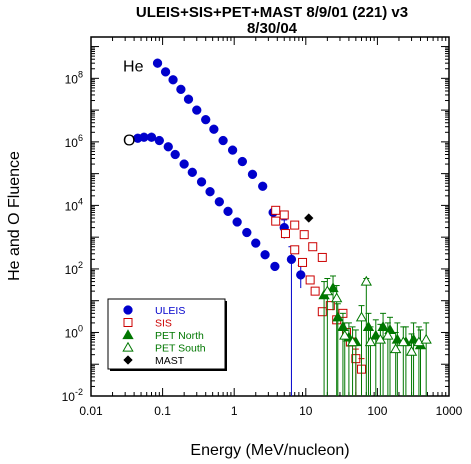  Describe the element at coordinates (234, 411) in the screenshot. I see `x-tick-label: 1` at that location.